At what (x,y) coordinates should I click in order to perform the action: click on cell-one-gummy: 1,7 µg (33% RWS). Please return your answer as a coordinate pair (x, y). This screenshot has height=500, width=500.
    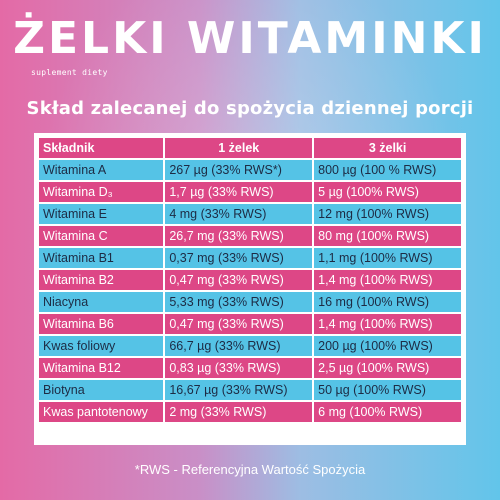
    Looking at the image, I should click on (239, 192).